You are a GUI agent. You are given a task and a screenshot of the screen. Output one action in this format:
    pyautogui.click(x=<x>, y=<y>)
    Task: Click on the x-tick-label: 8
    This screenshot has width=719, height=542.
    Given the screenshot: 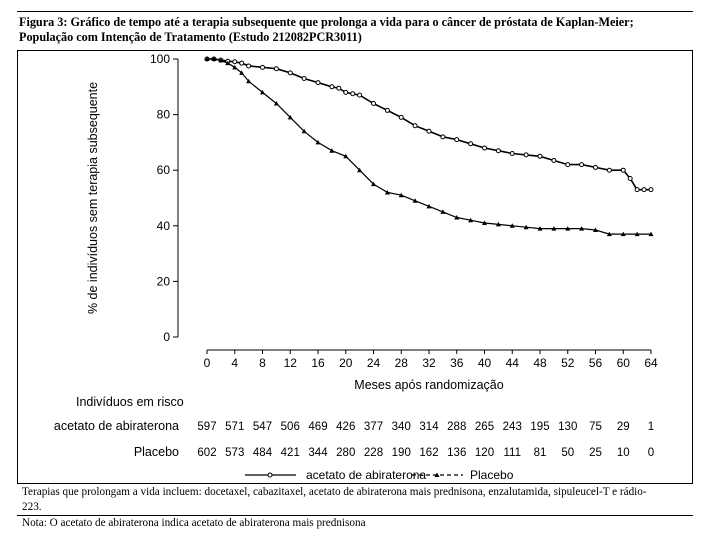 What is the action you would take?
    pyautogui.click(x=262, y=363)
    